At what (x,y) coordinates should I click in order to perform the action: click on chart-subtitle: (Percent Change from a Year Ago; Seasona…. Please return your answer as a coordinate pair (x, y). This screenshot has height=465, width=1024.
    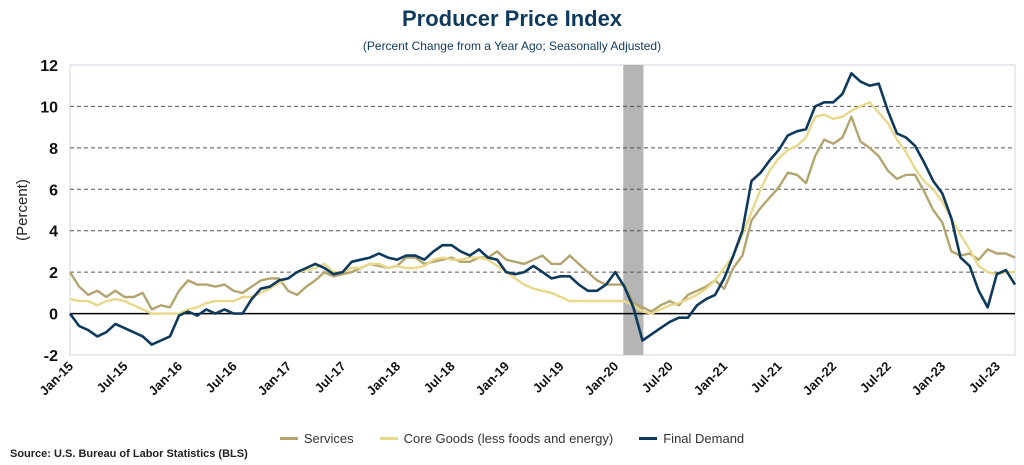
    Looking at the image, I should click on (512, 46).